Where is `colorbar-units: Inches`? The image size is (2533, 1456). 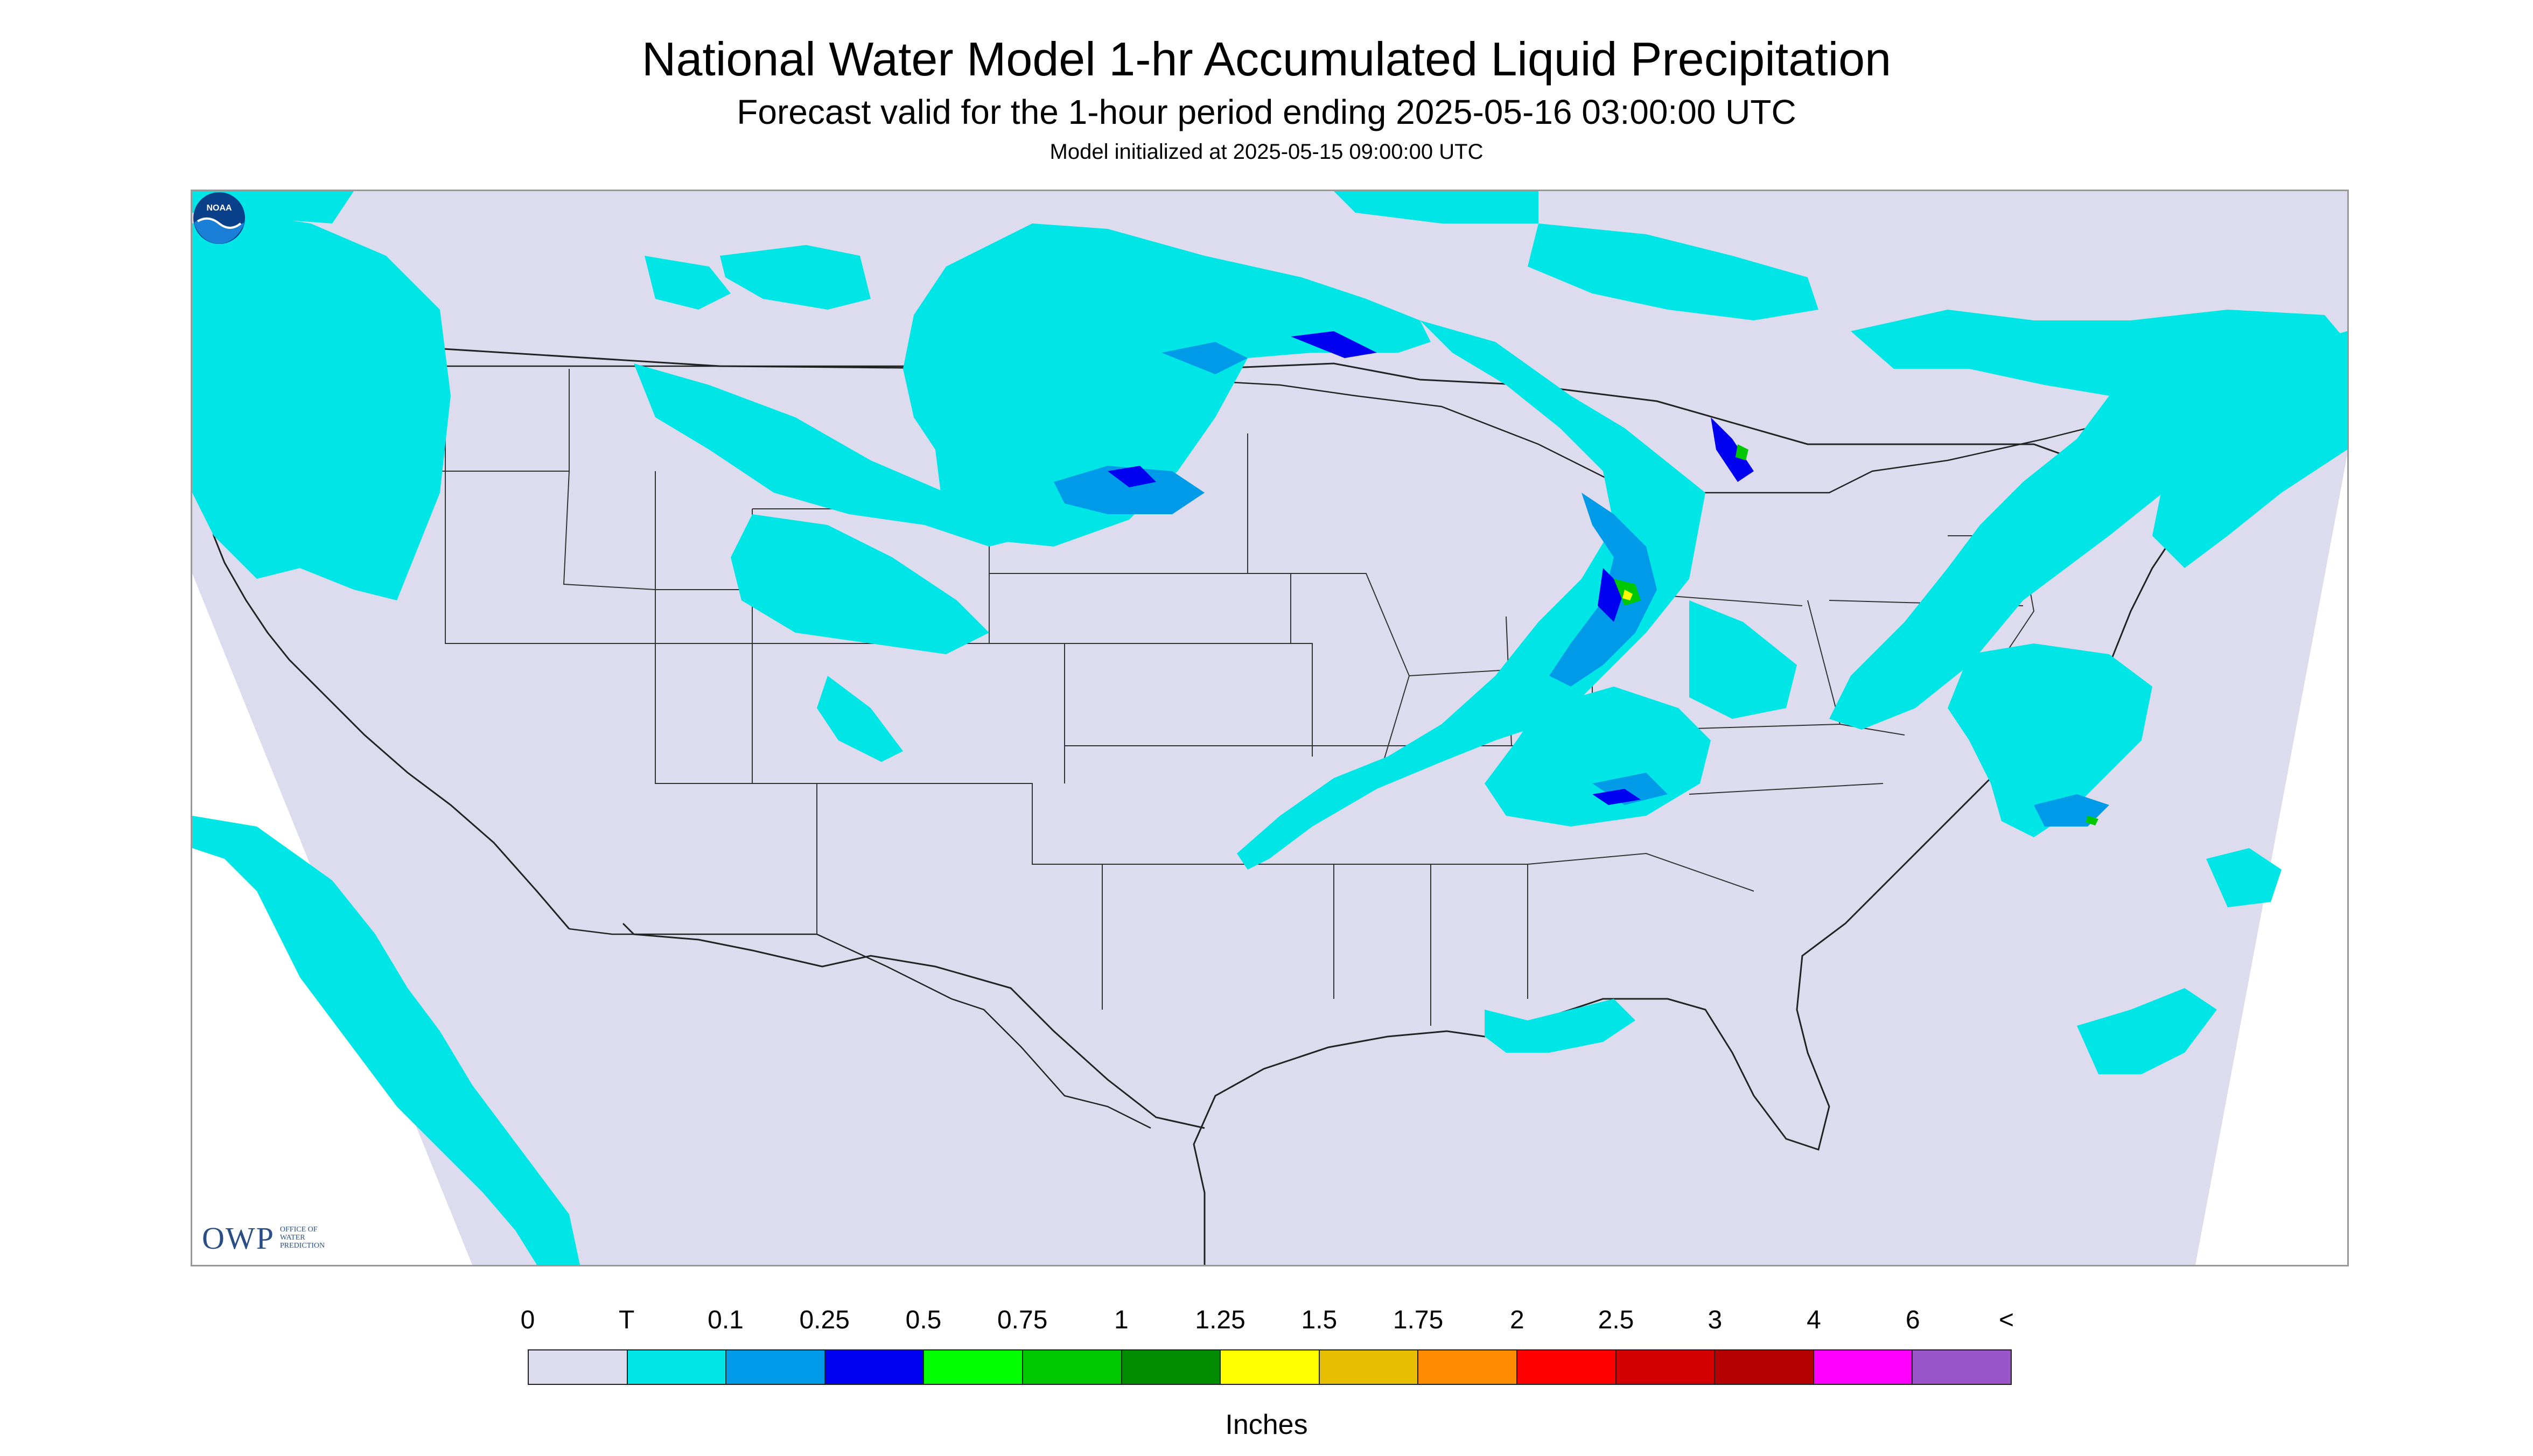 colorbar-units: Inches is located at coordinates (1266, 1424).